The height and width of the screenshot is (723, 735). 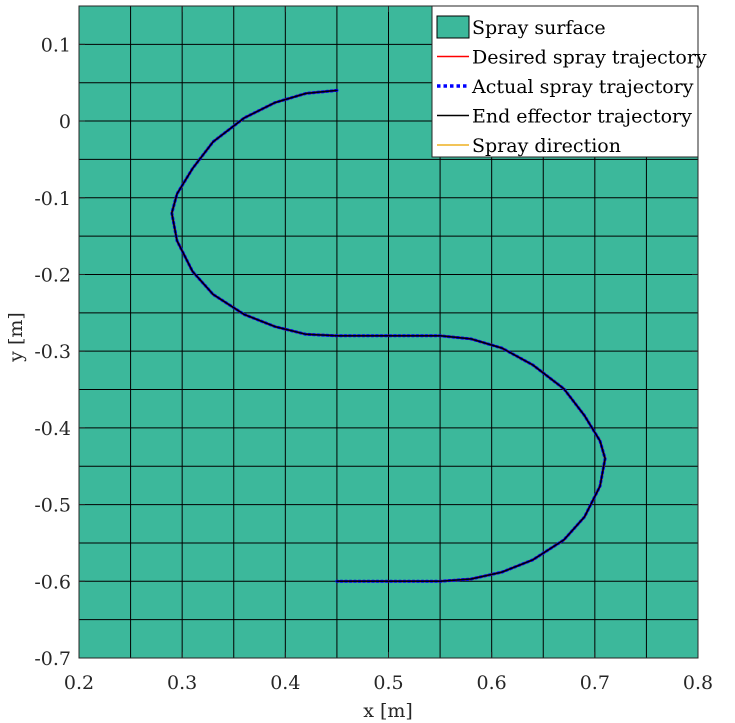 I want to click on legend-entry: Spray direction, so click(x=529, y=146).